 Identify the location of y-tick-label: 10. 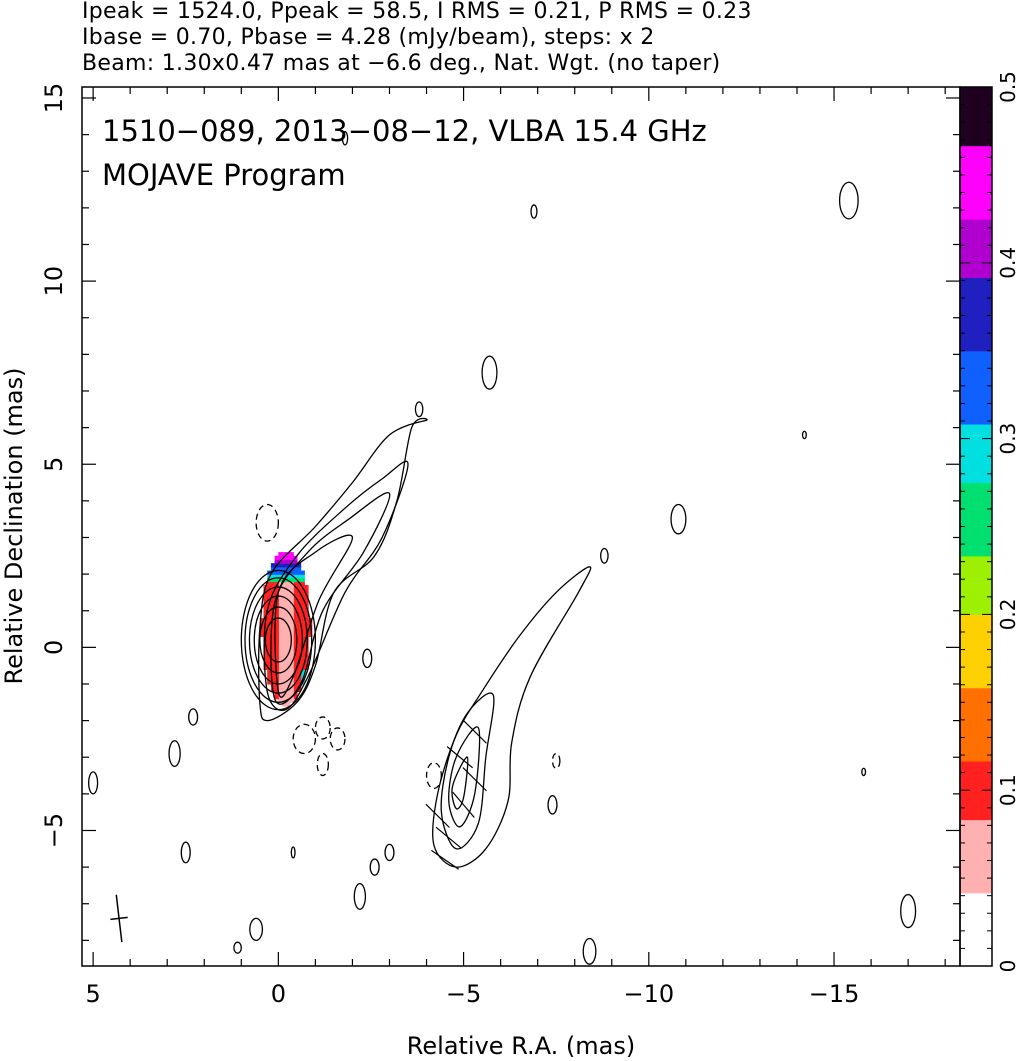
(54, 281).